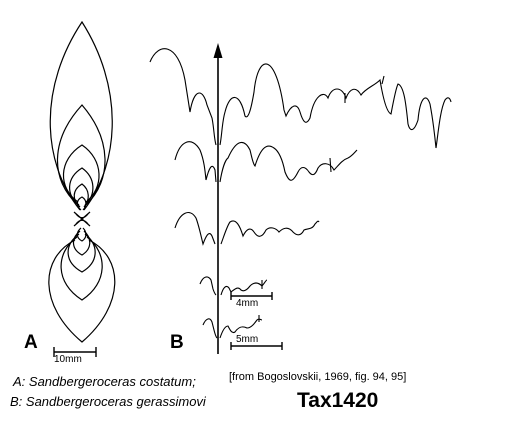 The width and height of the screenshot is (528, 439). Describe the element at coordinates (330, 165) in the screenshot. I see `suture-line-2-ticks` at that location.